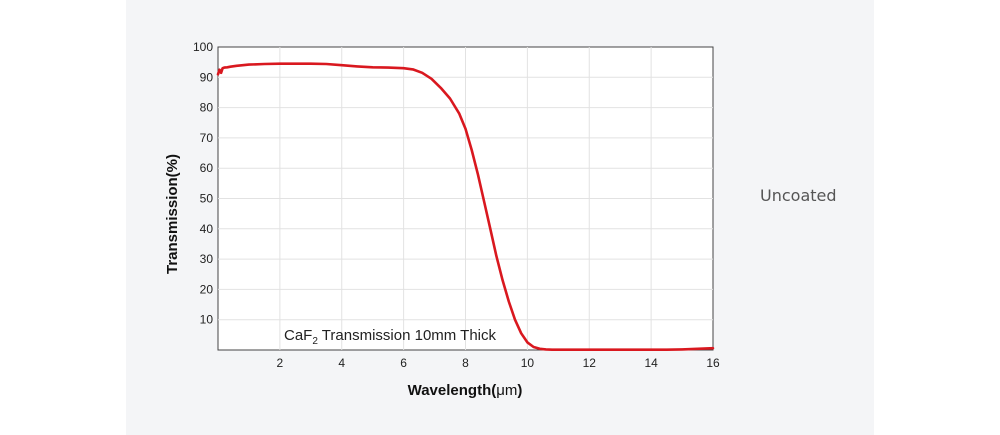 This screenshot has height=435, width=1000. What do you see at coordinates (207, 259) in the screenshot?
I see `y-tick-label: 30` at bounding box center [207, 259].